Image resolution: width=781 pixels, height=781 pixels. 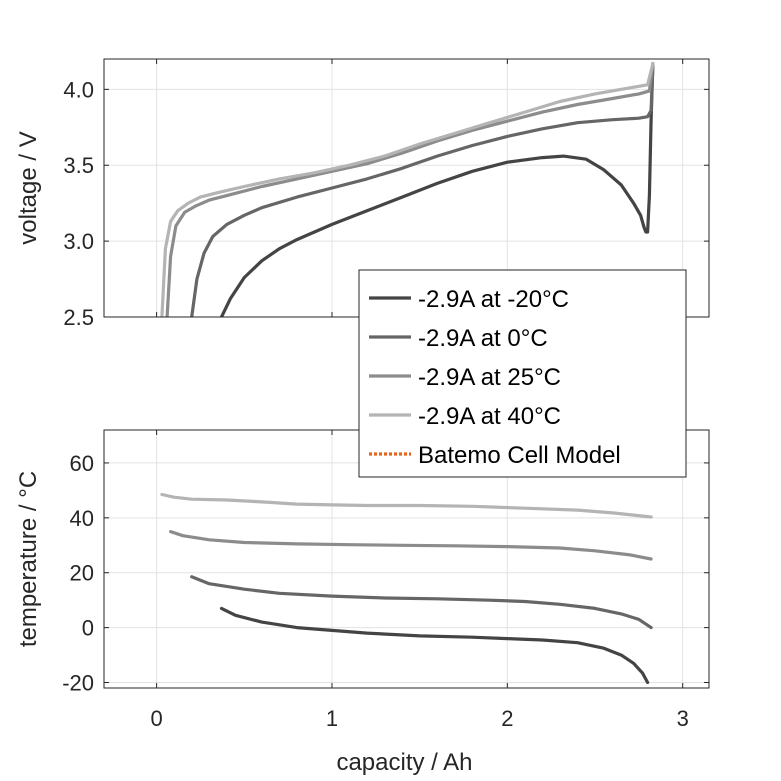 What do you see at coordinates (88, 628) in the screenshot?
I see `y-tick-label: 0` at bounding box center [88, 628].